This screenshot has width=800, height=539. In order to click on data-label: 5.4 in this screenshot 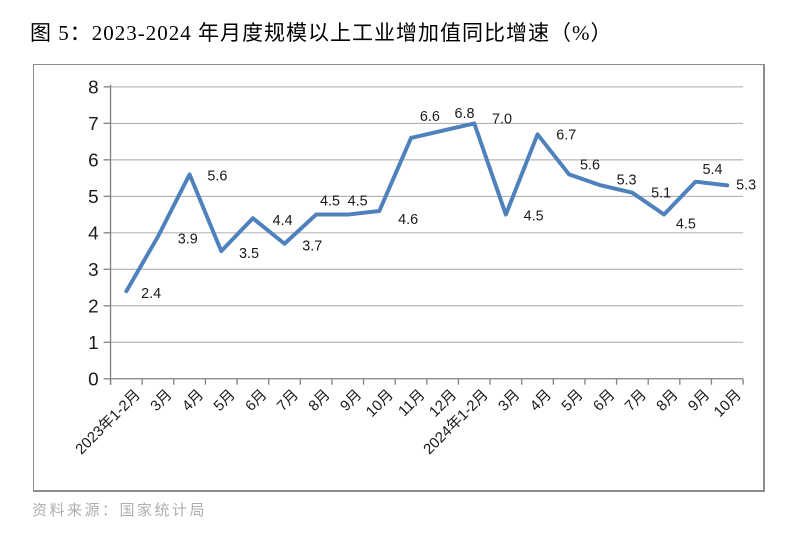, I will do `click(713, 170)`.